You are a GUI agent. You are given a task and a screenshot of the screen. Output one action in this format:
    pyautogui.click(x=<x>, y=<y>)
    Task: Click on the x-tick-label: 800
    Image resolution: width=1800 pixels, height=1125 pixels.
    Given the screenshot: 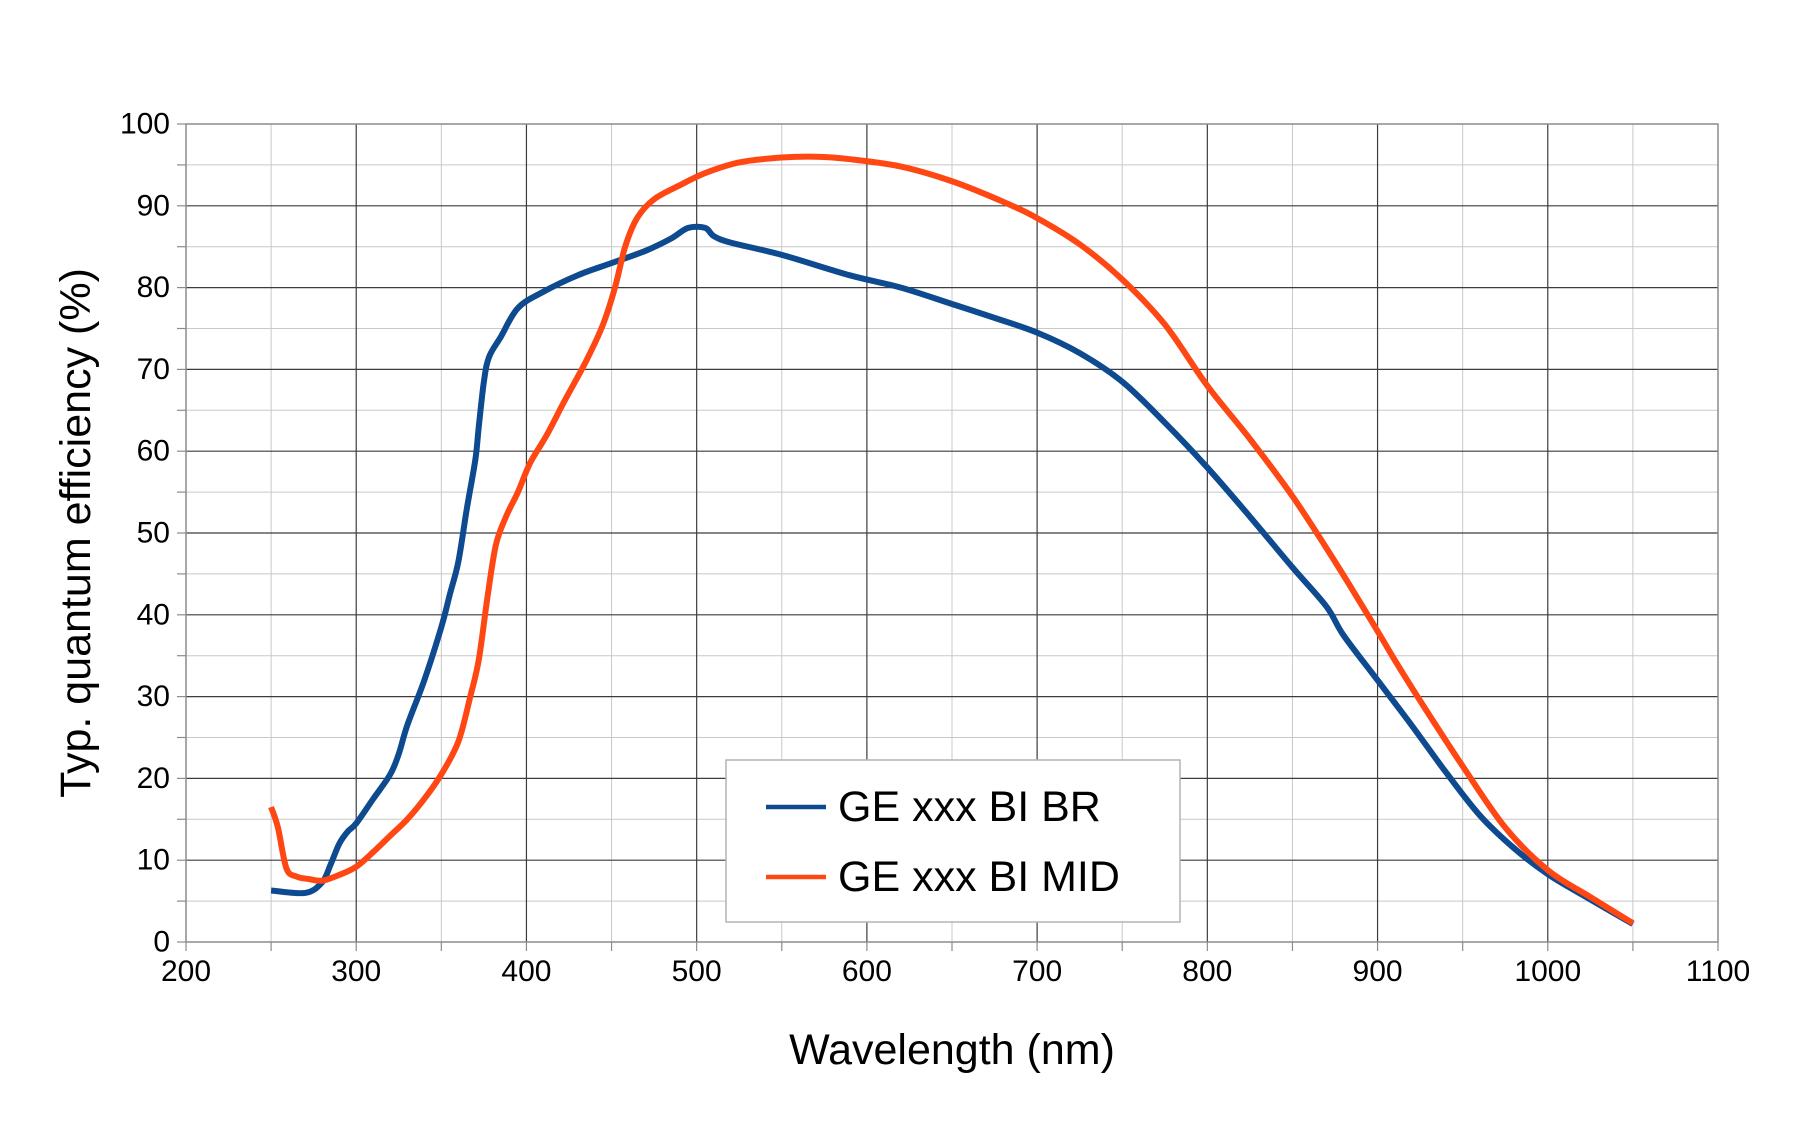 What is the action you would take?
    pyautogui.click(x=1207, y=971)
    